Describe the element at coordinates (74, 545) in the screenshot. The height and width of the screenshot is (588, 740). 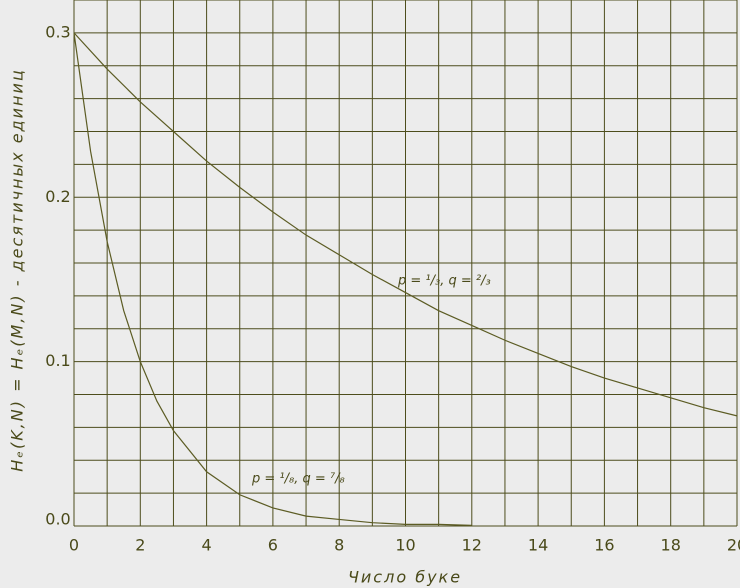
I see `x-tick-label: 0` at that location.